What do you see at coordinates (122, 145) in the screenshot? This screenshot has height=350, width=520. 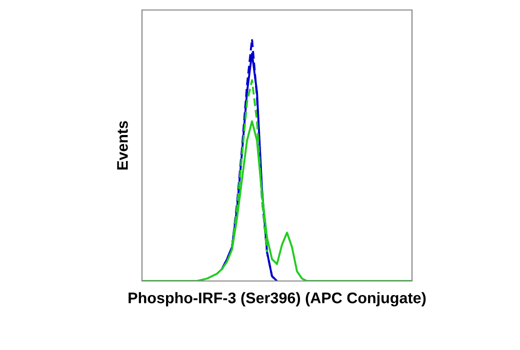 I see `y-axis-title: Events` at bounding box center [122, 145].